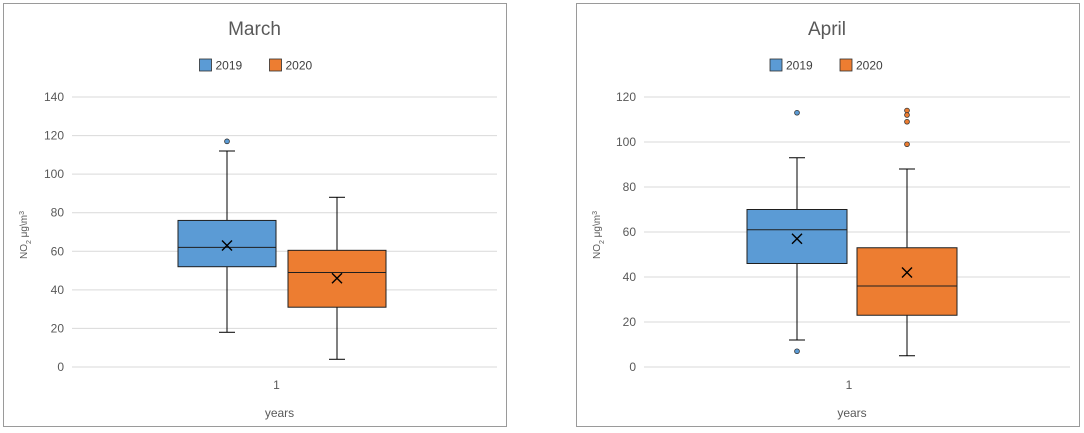 The width and height of the screenshot is (1084, 433). What do you see at coordinates (907, 281) in the screenshot?
I see `box-body-2020` at bounding box center [907, 281].